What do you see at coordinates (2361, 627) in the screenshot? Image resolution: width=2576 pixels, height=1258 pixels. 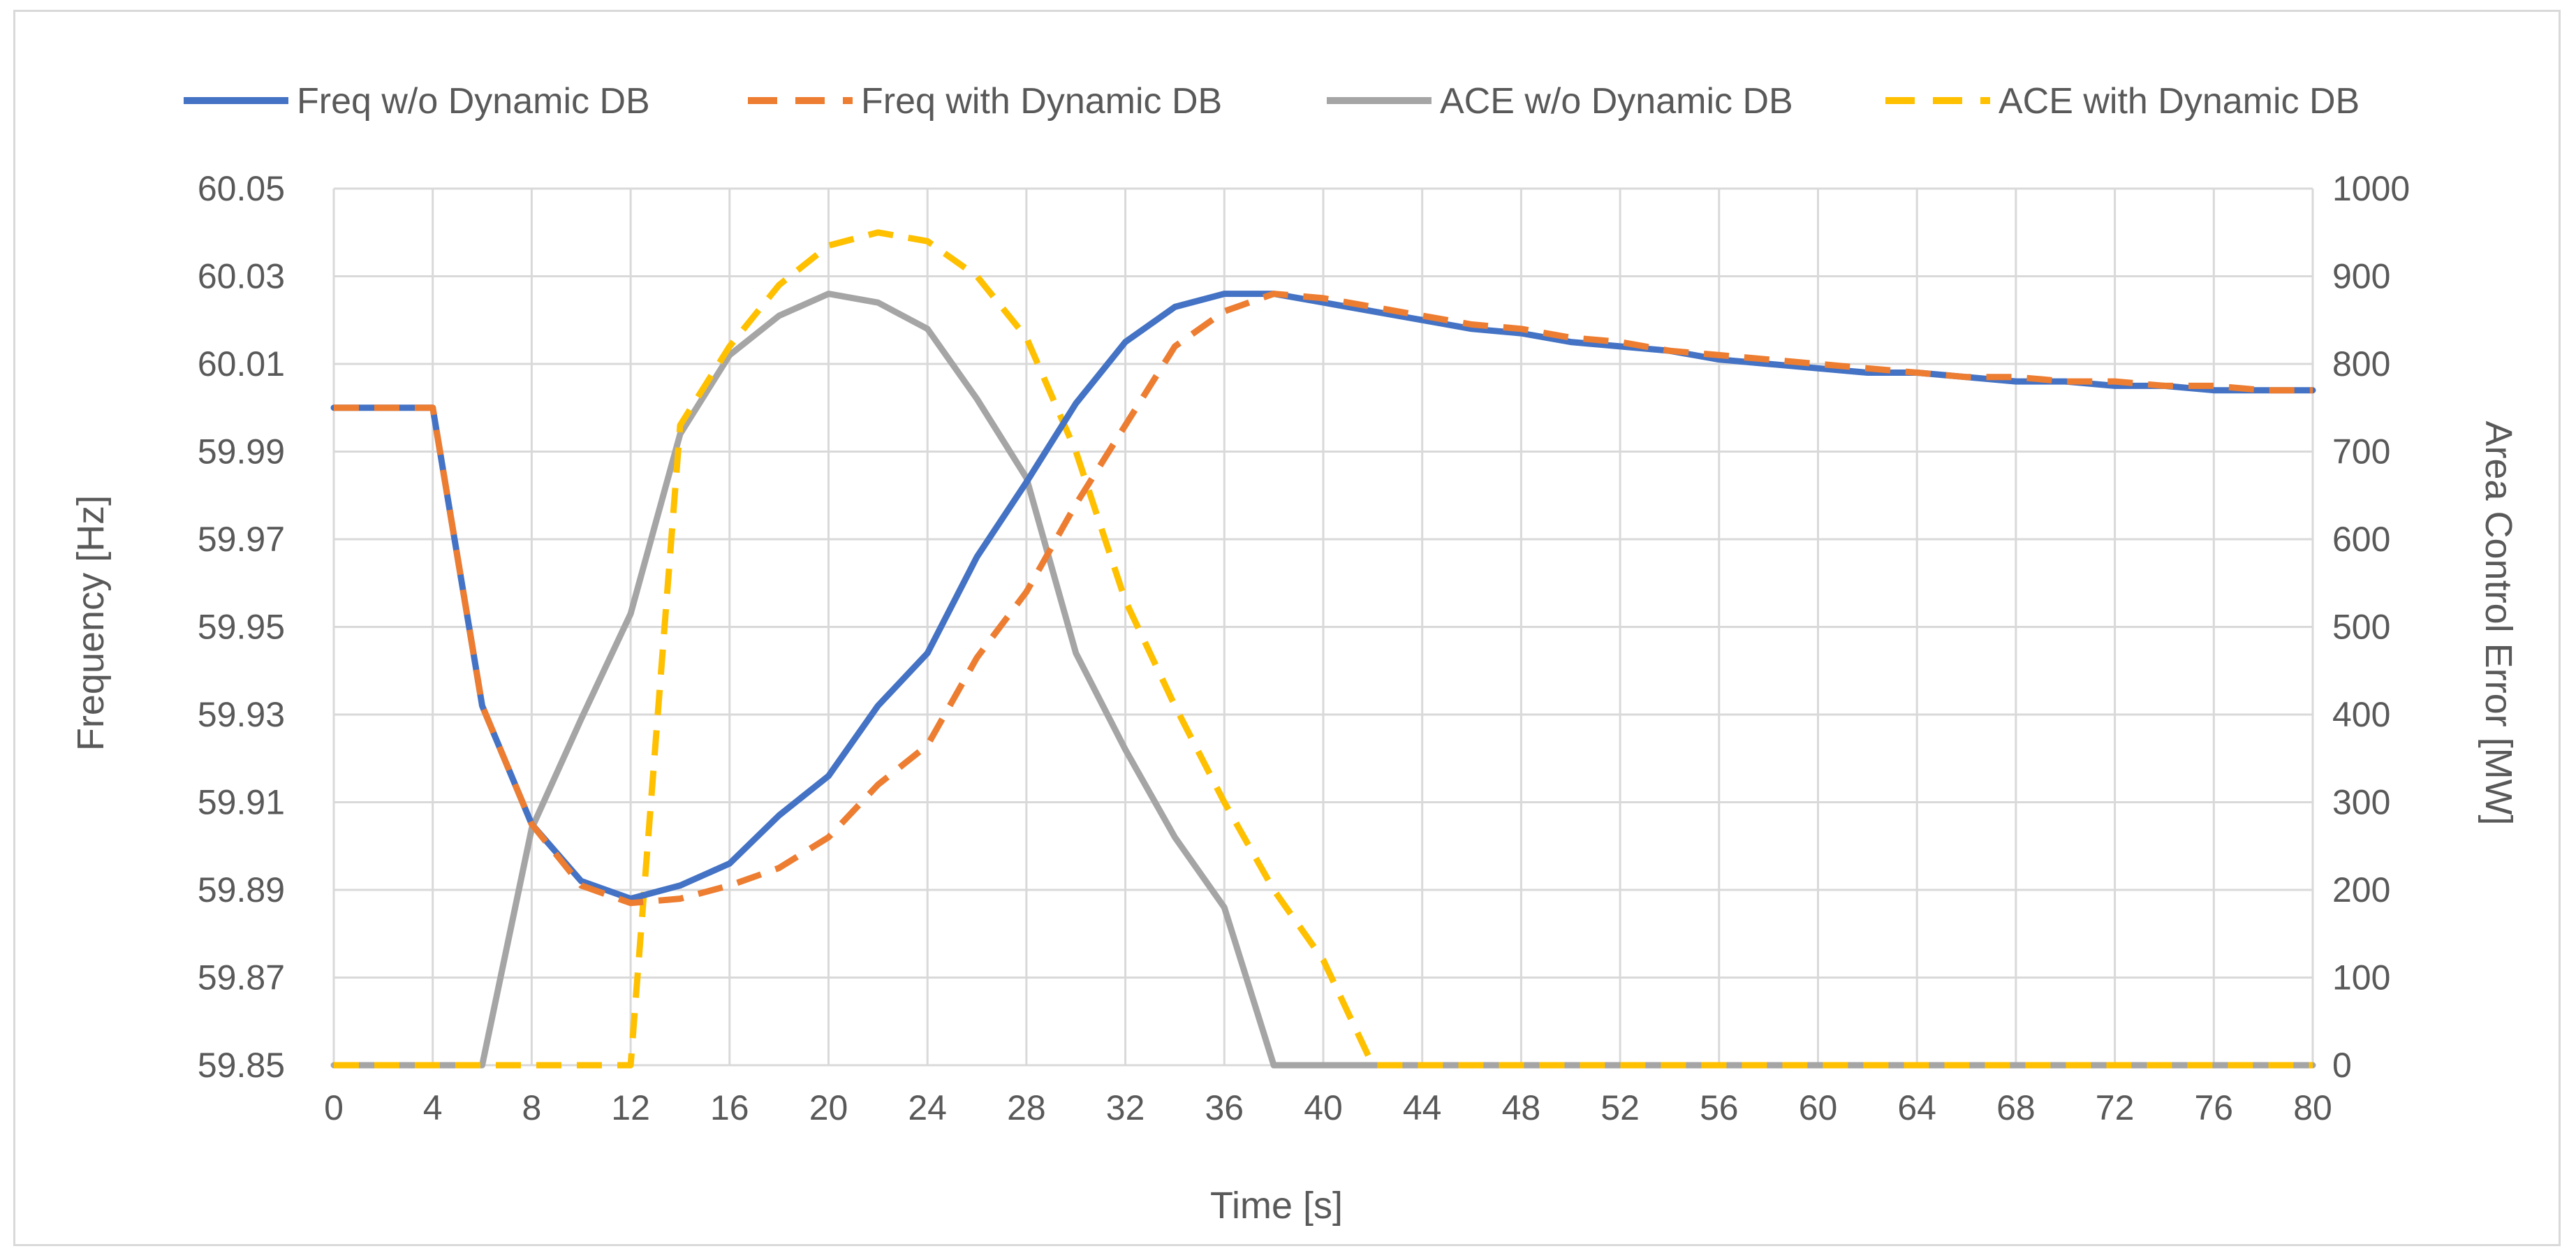 I see `y2-tick-label: 500` at bounding box center [2361, 627].